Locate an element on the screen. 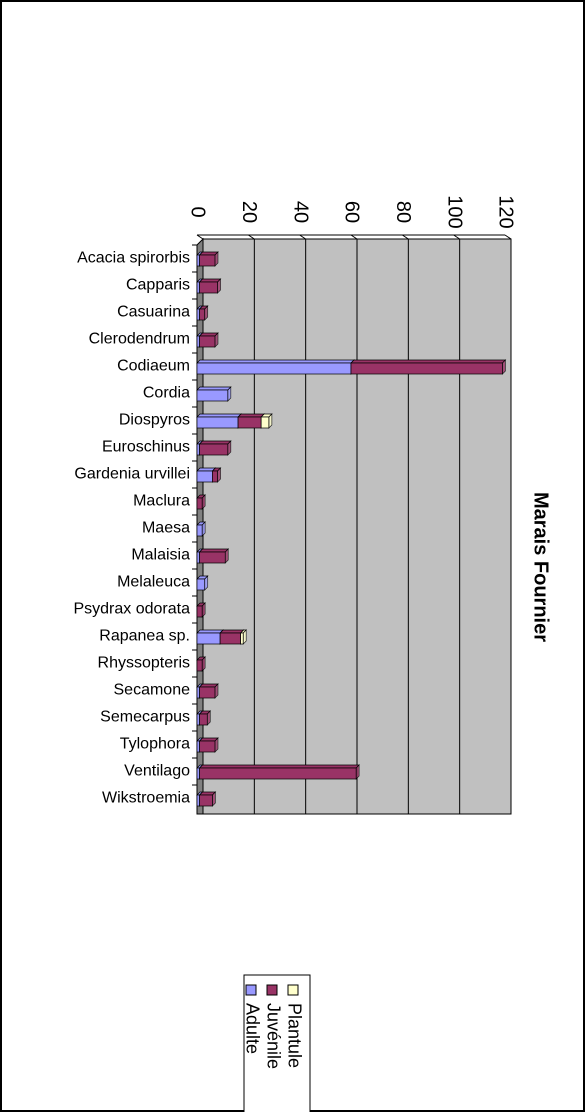 The image size is (585, 1117). legend-box is located at coordinates (277, 1045).